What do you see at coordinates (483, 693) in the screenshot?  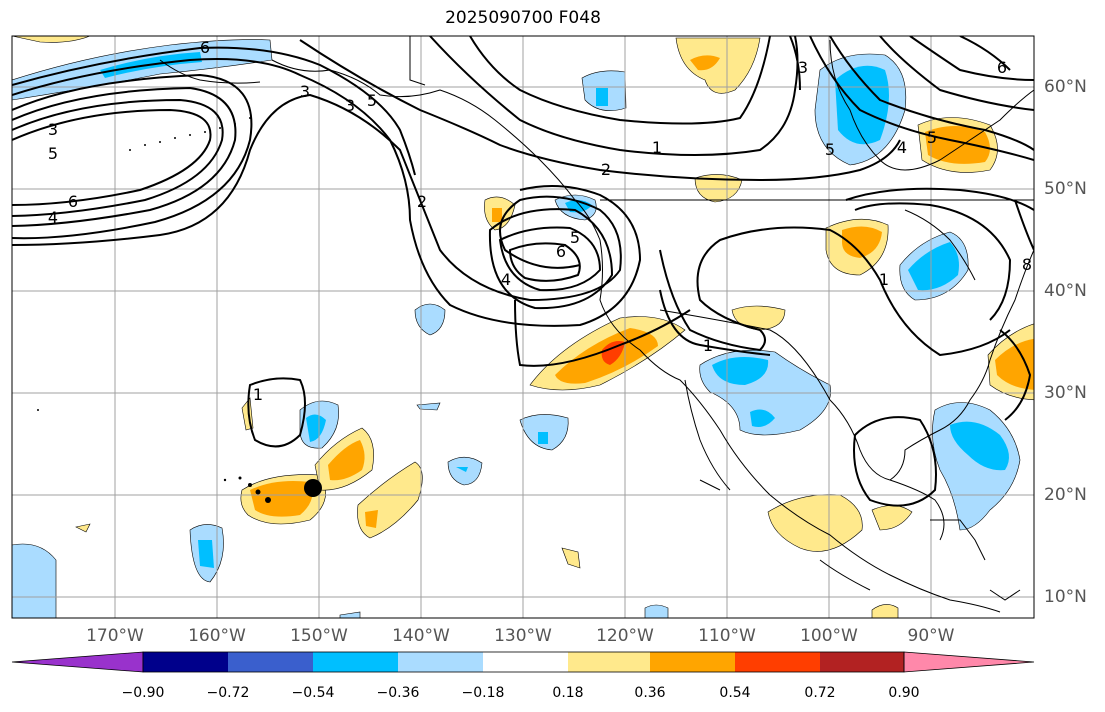 I see `colorbar-tick-label: −0.18` at bounding box center [483, 693].